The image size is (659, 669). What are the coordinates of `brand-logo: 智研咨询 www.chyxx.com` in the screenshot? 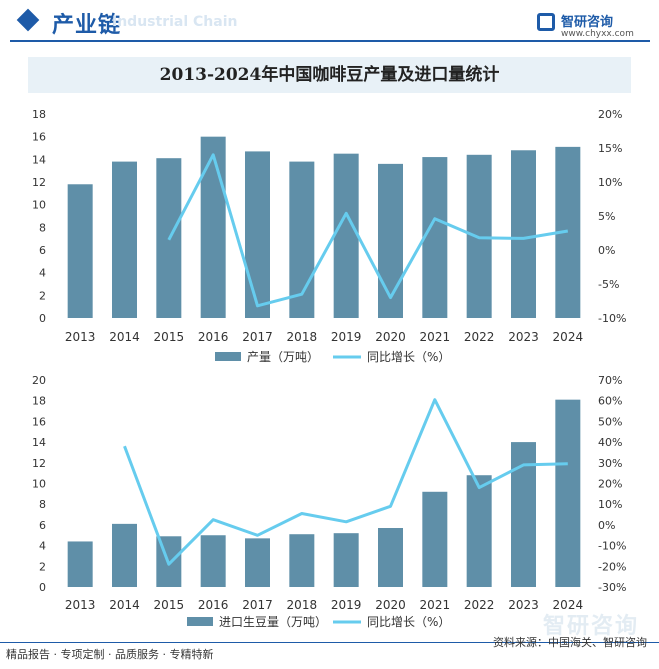 It's located at (592, 26).